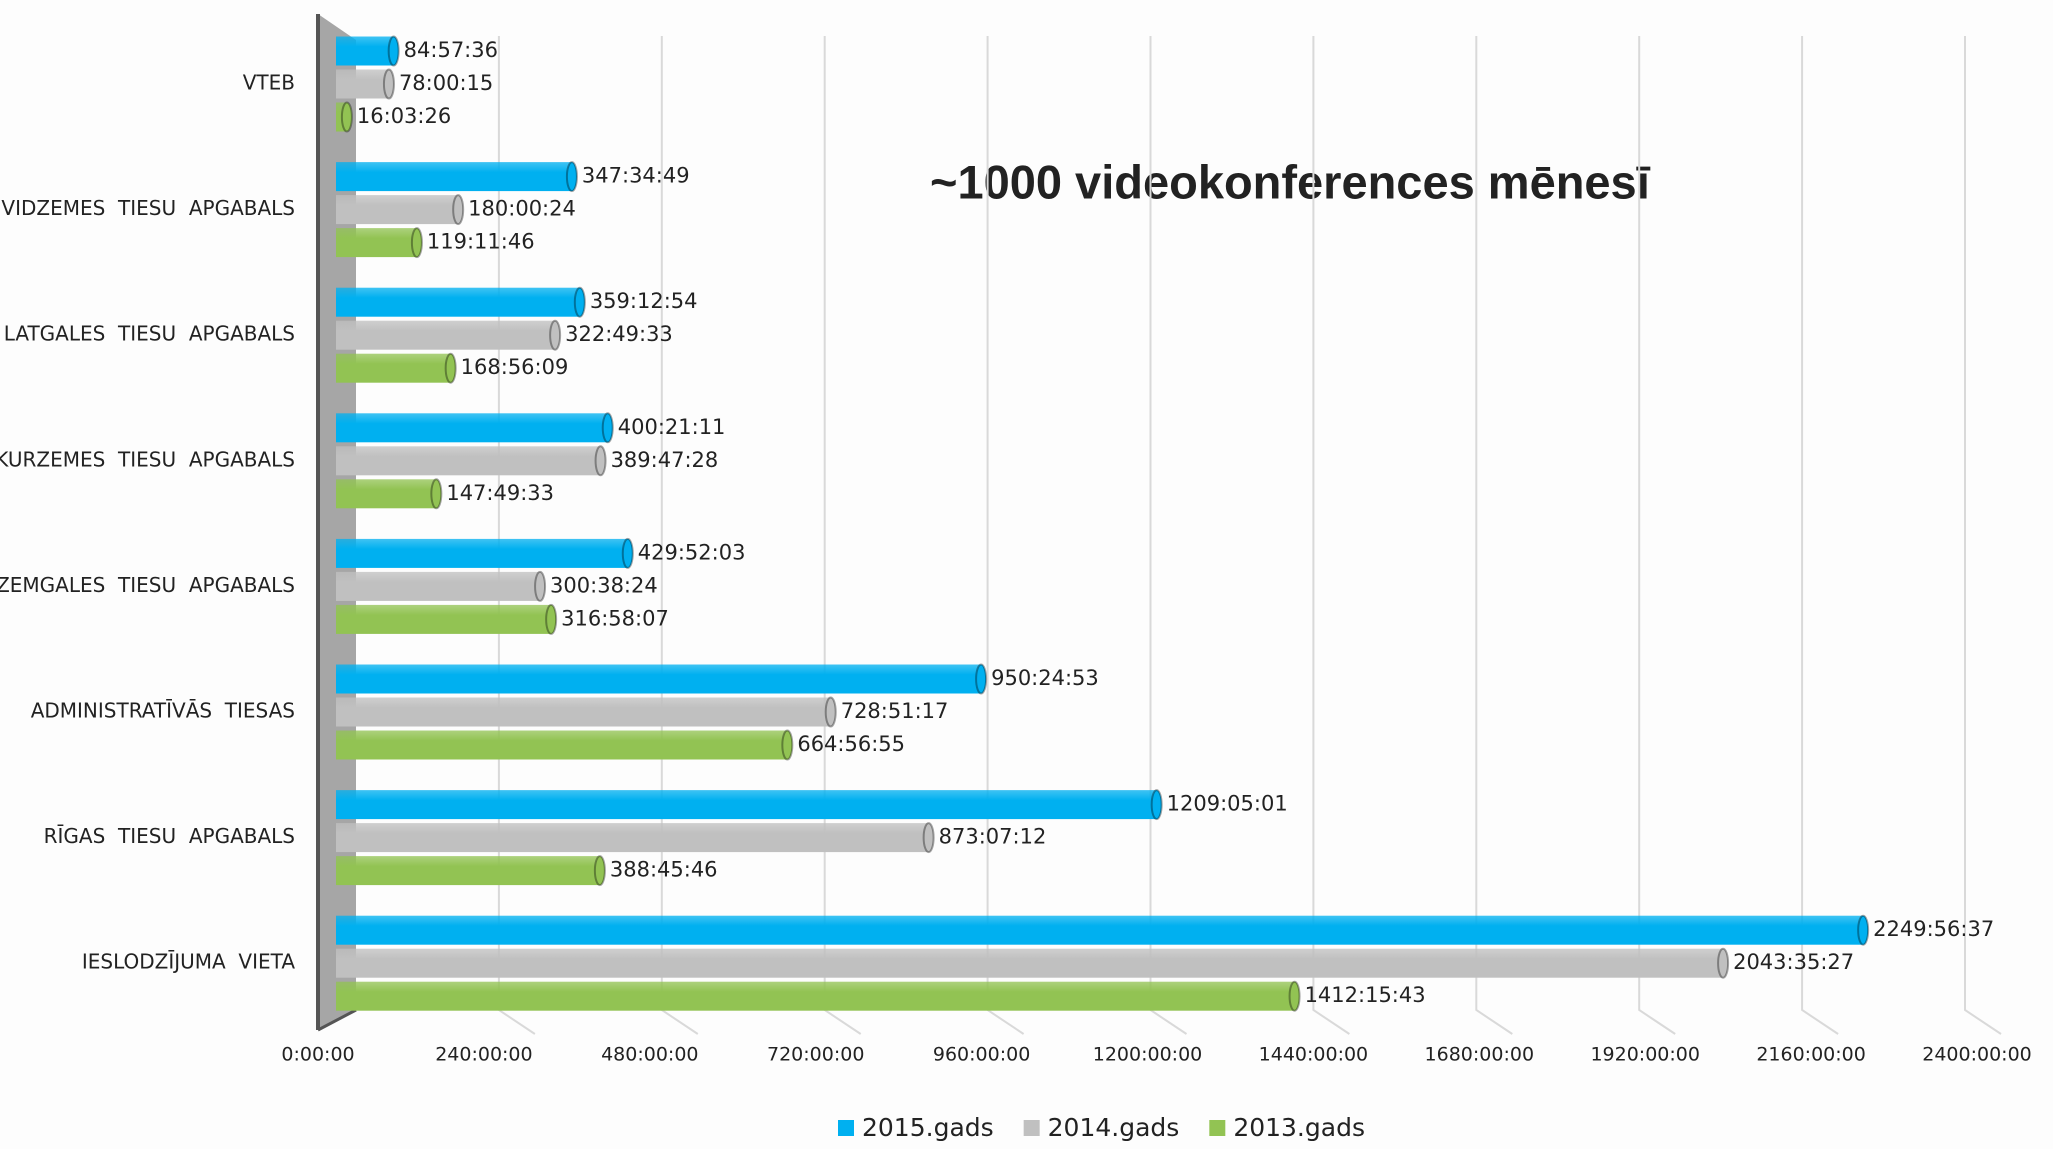 Image resolution: width=2053 pixels, height=1149 pixels. I want to click on value-label: 2249:56:37, so click(1933, 929).